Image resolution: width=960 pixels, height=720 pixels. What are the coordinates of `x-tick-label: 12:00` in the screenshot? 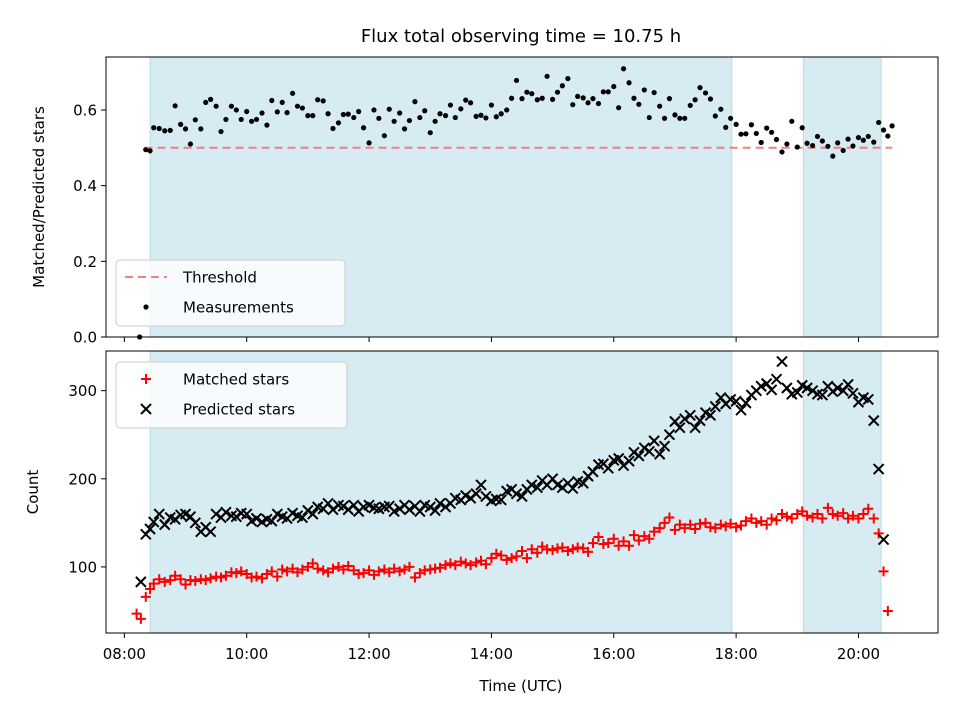 It's located at (368, 654).